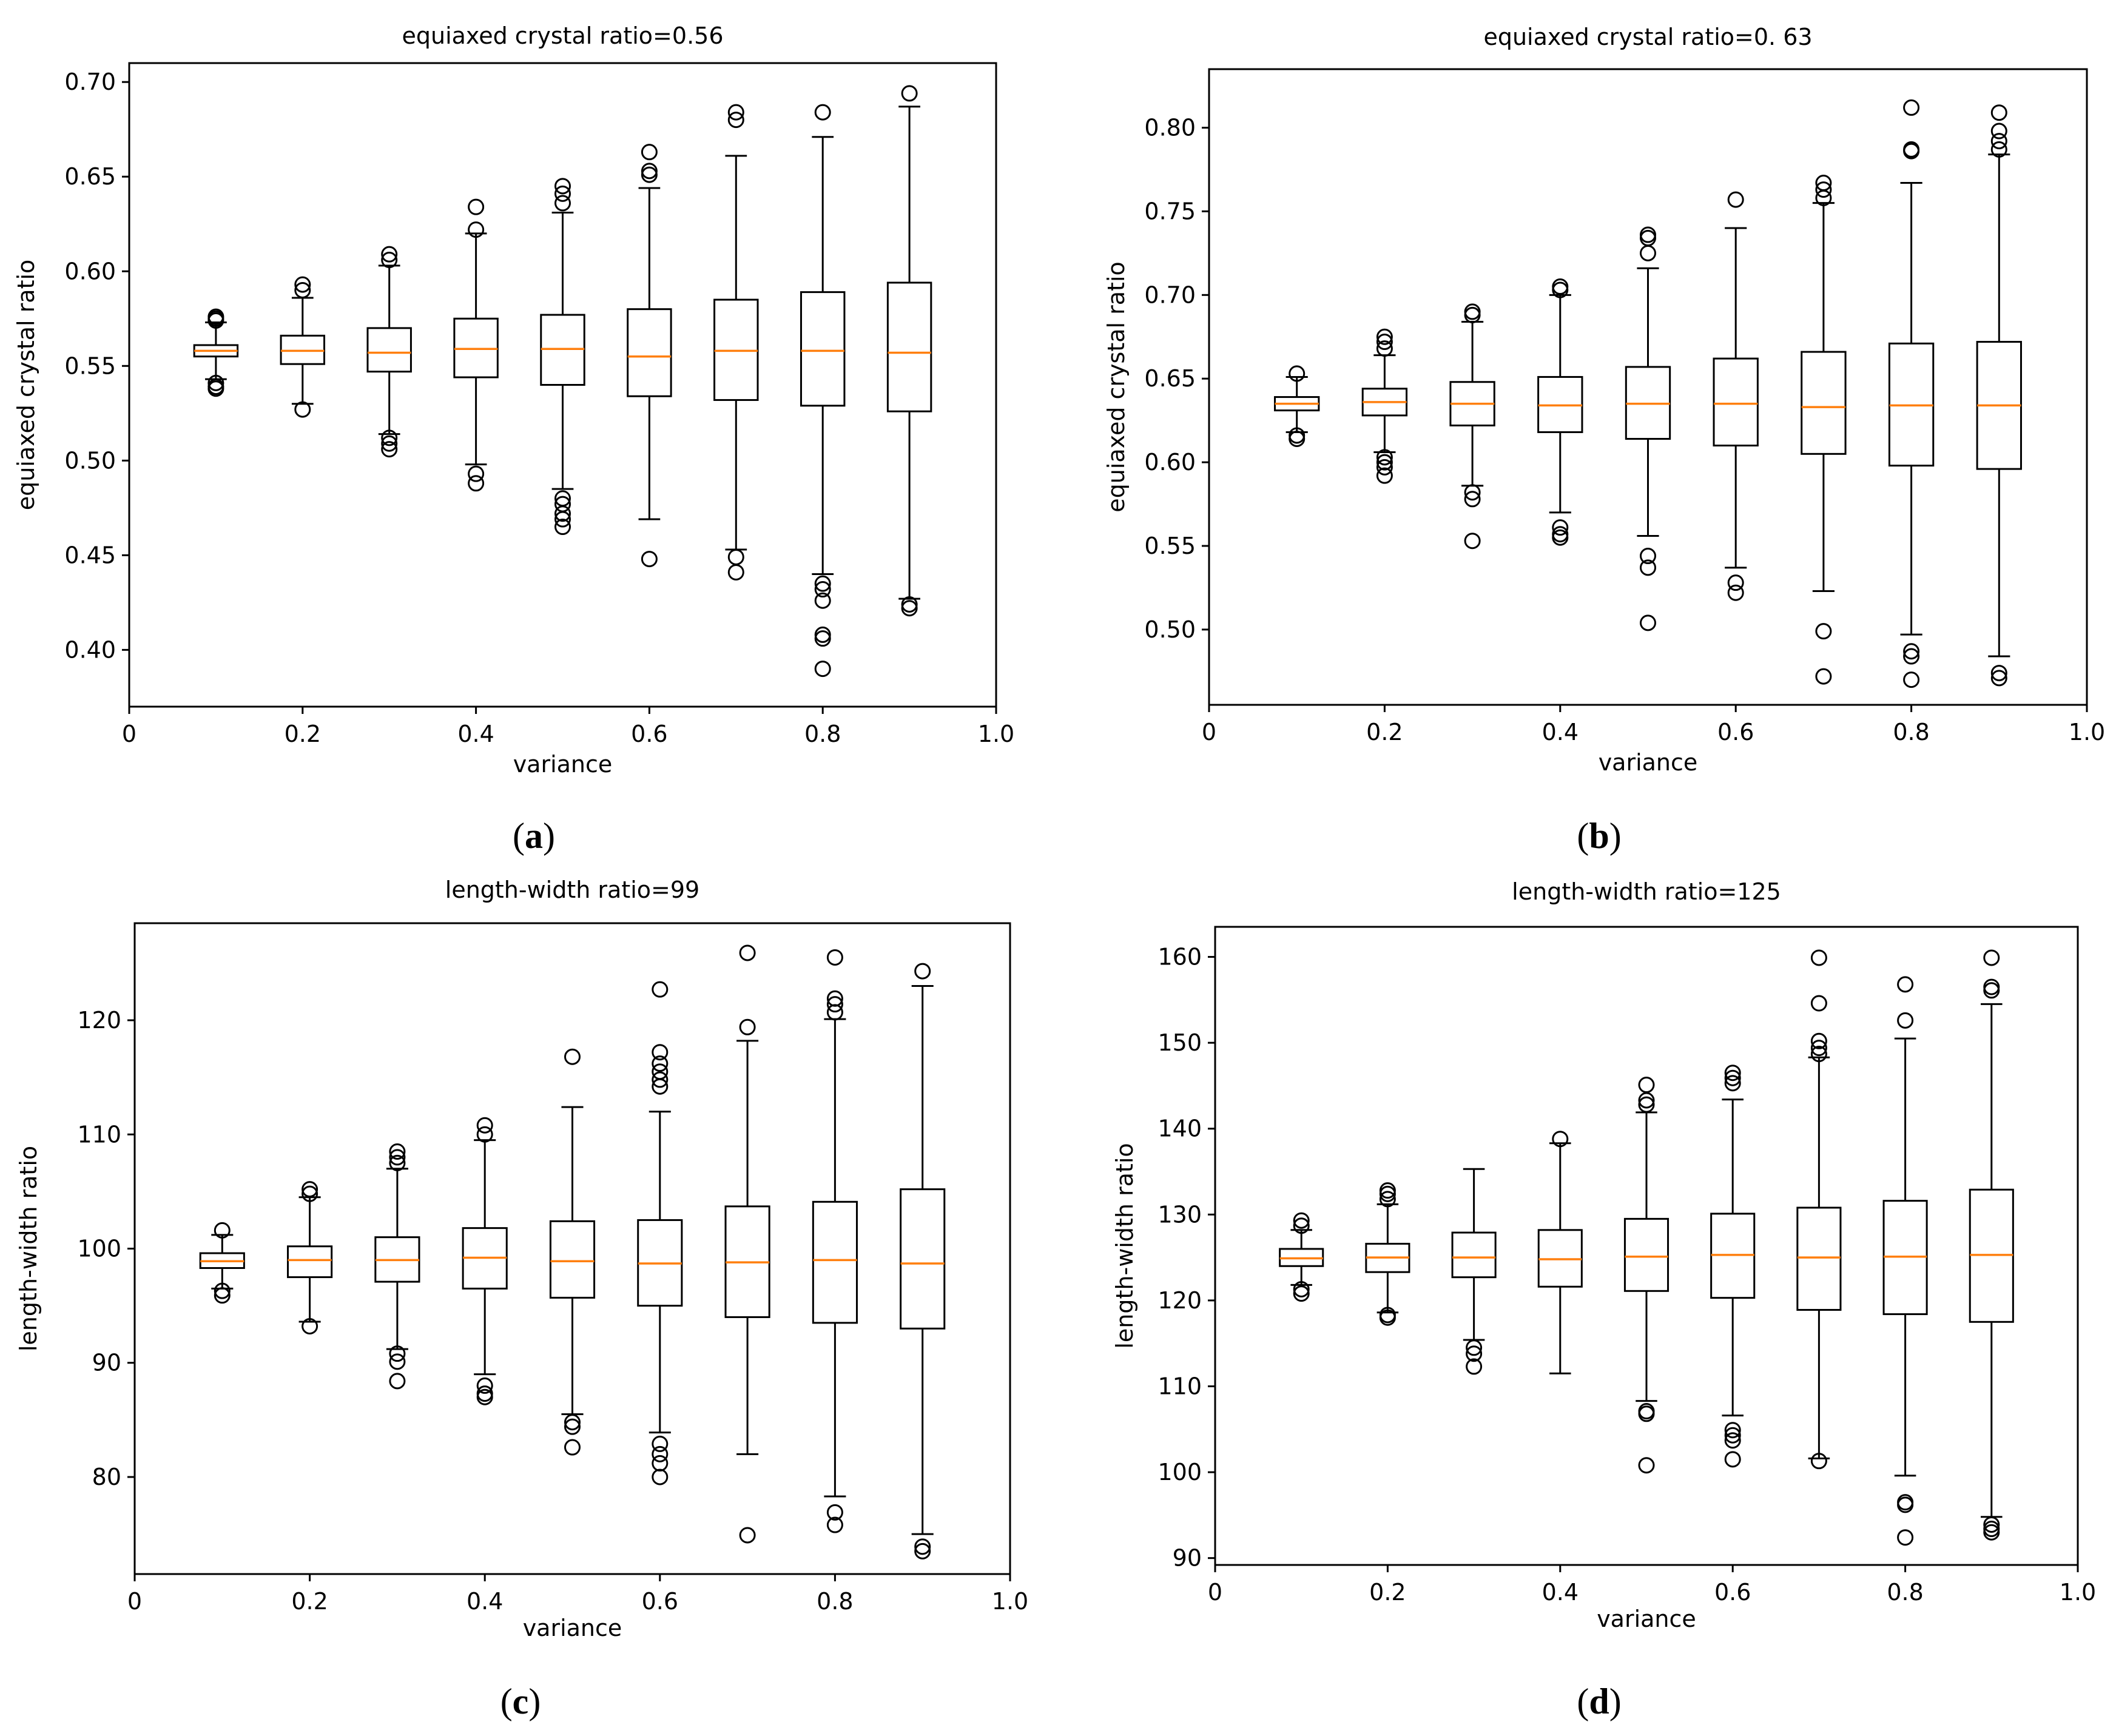  Describe the element at coordinates (90, 649) in the screenshot. I see `y-tick-label: 0.40` at that location.